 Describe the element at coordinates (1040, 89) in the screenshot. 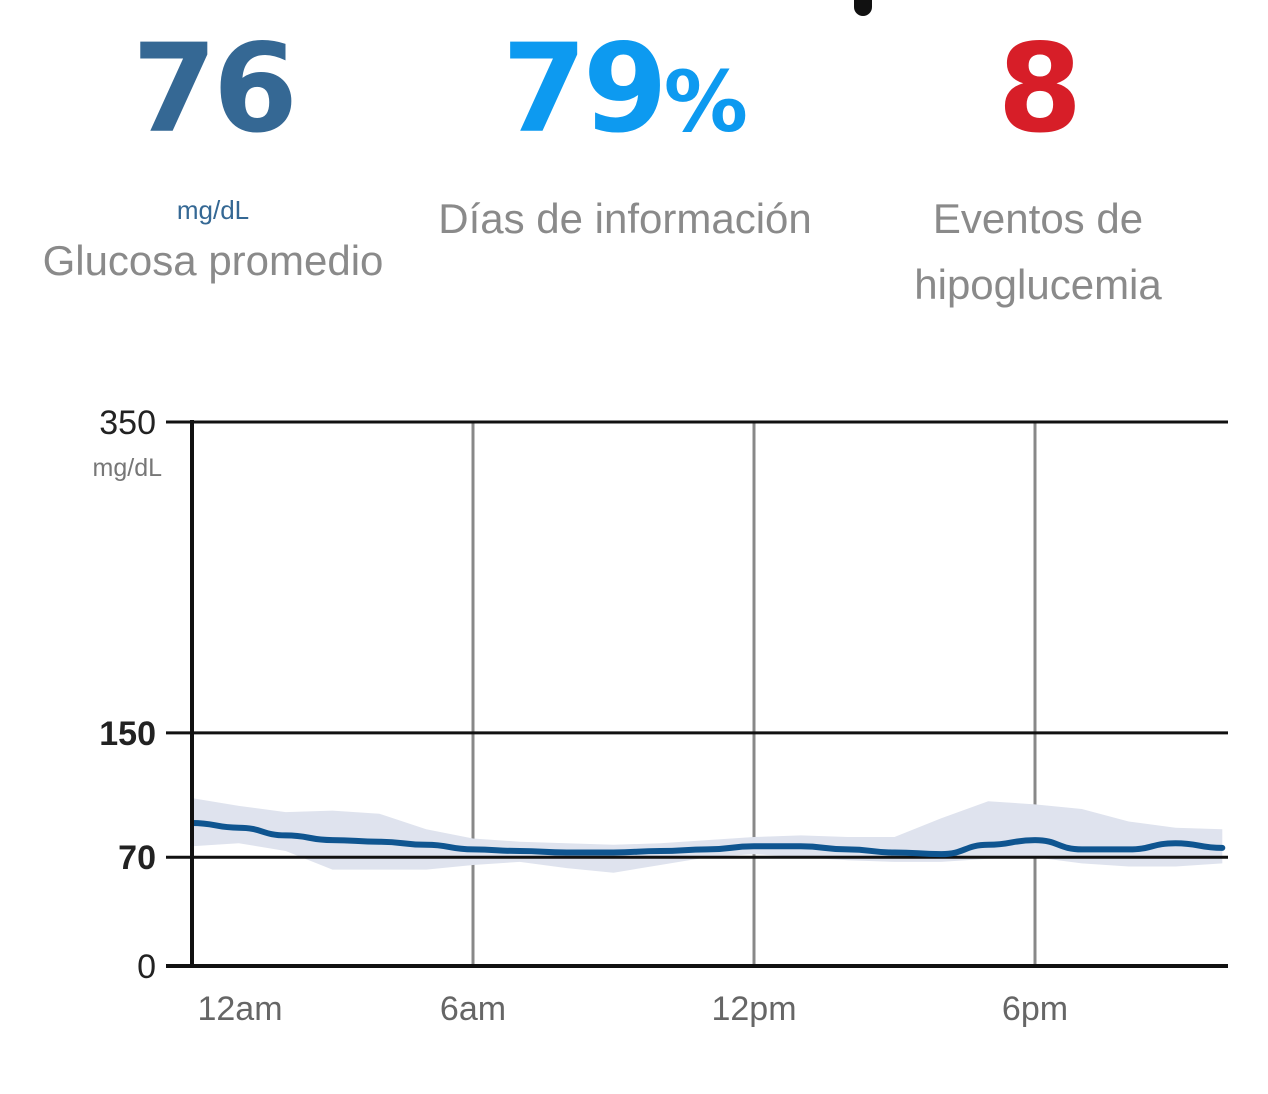

I see `hypoglycemia-events-value: 8` at that location.